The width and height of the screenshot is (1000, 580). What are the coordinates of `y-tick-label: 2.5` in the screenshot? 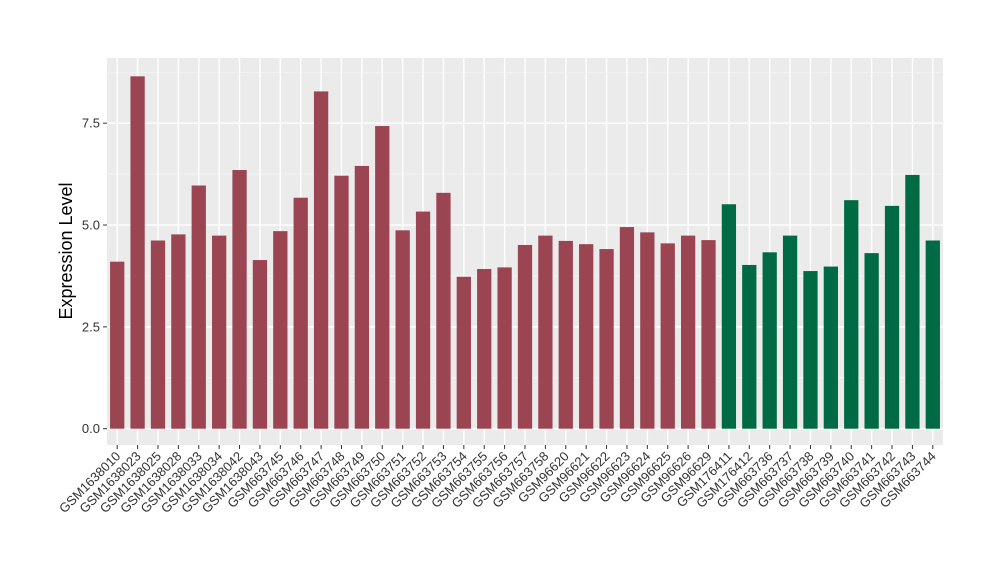 It's located at (91, 326).